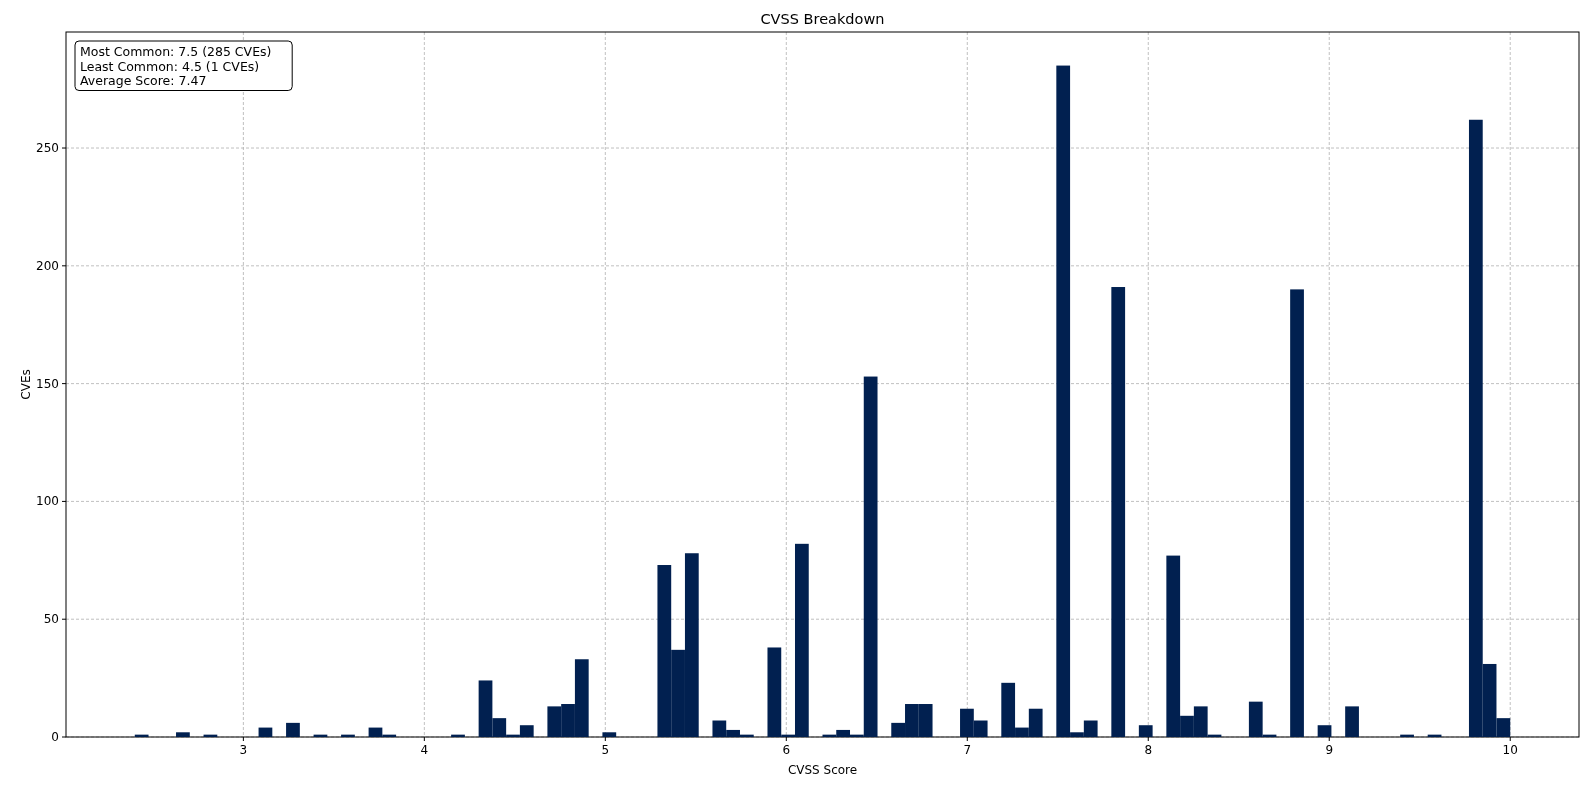  I want to click on annotation: Least Common: 4.5 (1 CVEs), so click(170, 66).